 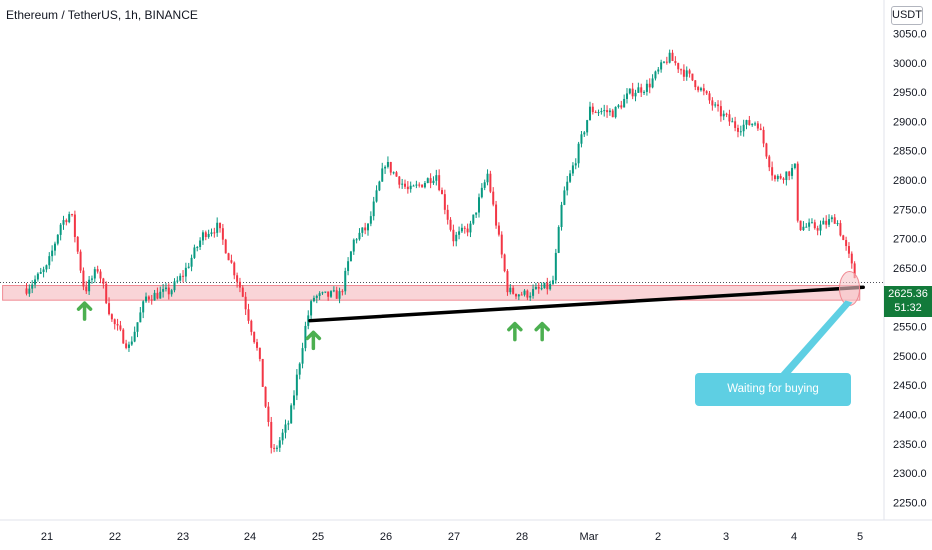 I want to click on support-trendline, so click(x=586, y=304).